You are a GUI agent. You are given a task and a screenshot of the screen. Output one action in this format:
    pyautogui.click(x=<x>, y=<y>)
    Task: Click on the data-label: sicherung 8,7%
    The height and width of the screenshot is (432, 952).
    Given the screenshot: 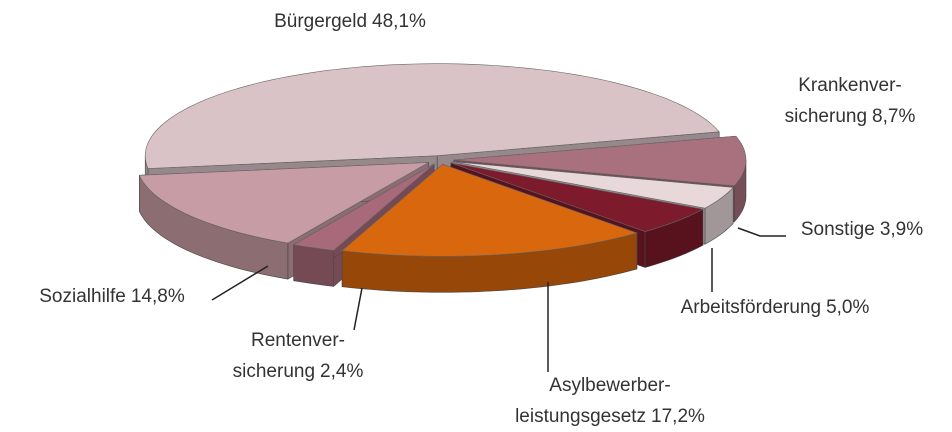 What is the action you would take?
    pyautogui.click(x=850, y=116)
    